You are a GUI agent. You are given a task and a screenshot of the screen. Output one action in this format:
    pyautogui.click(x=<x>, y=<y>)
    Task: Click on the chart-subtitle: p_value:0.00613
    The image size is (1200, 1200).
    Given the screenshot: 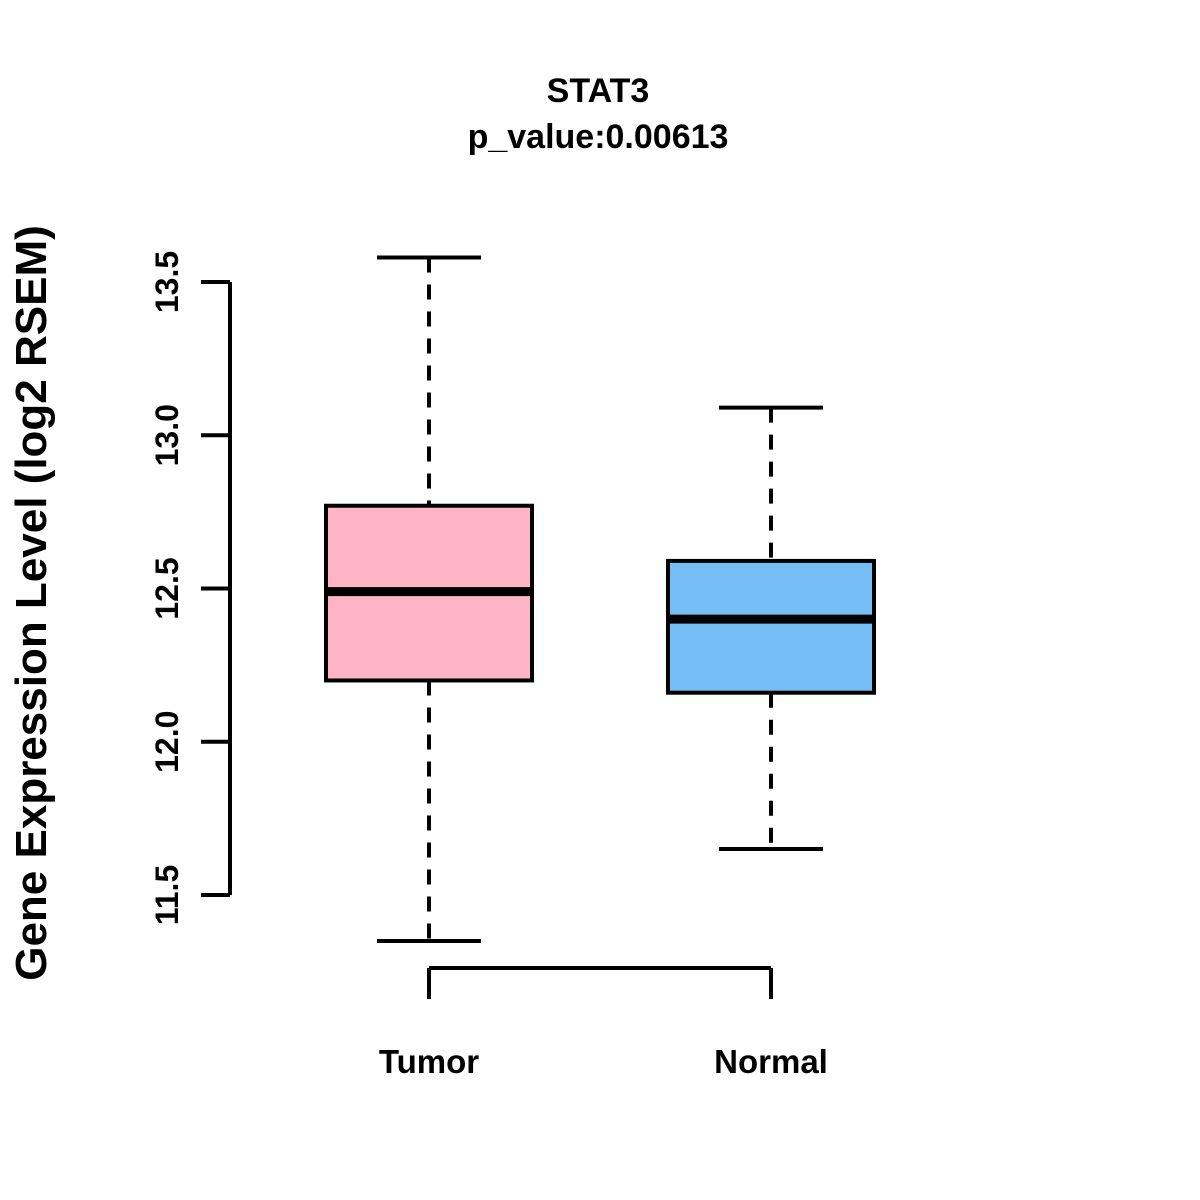 What is the action you would take?
    pyautogui.click(x=598, y=137)
    